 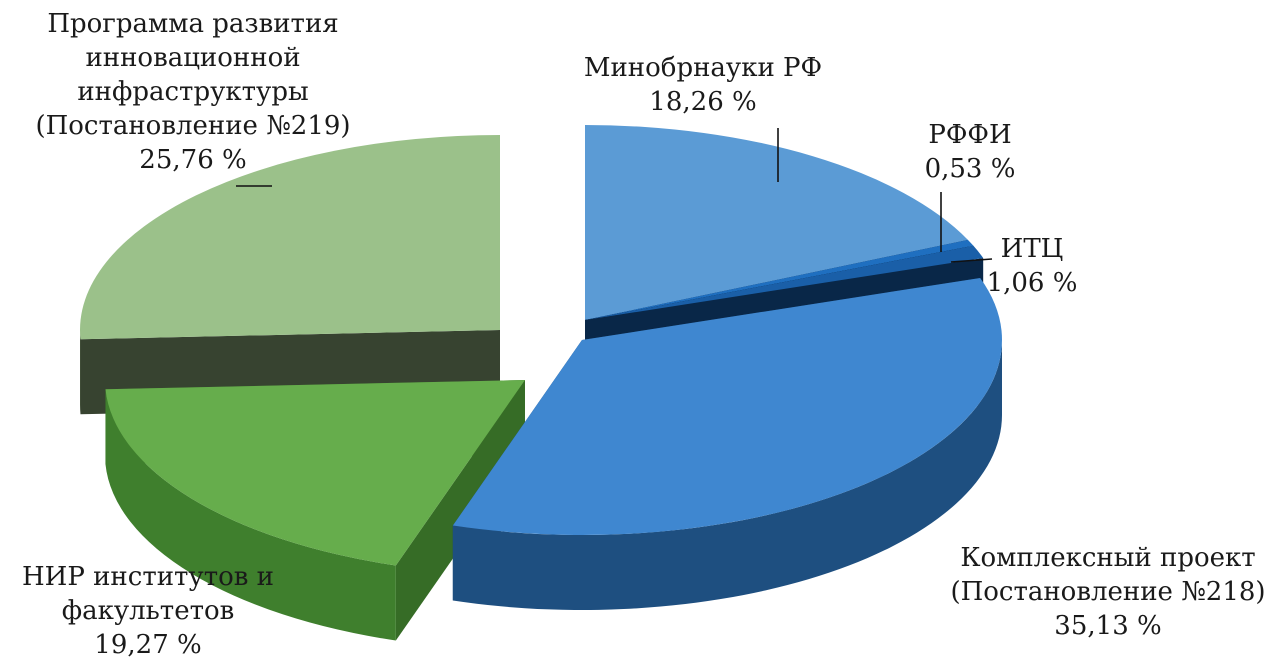 What do you see at coordinates (703, 68) in the screenshot?
I see `slice-name-label: Минобрнауки РФ` at bounding box center [703, 68].